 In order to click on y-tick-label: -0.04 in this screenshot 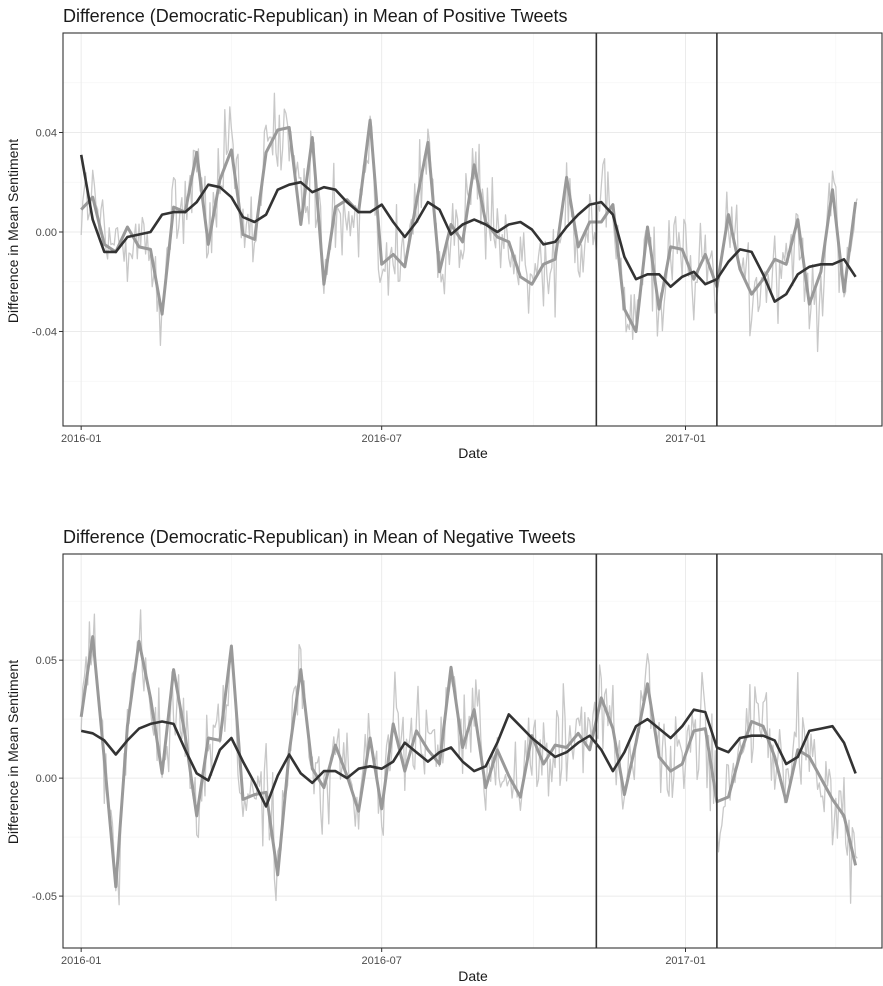, I will do `click(44, 332)`.